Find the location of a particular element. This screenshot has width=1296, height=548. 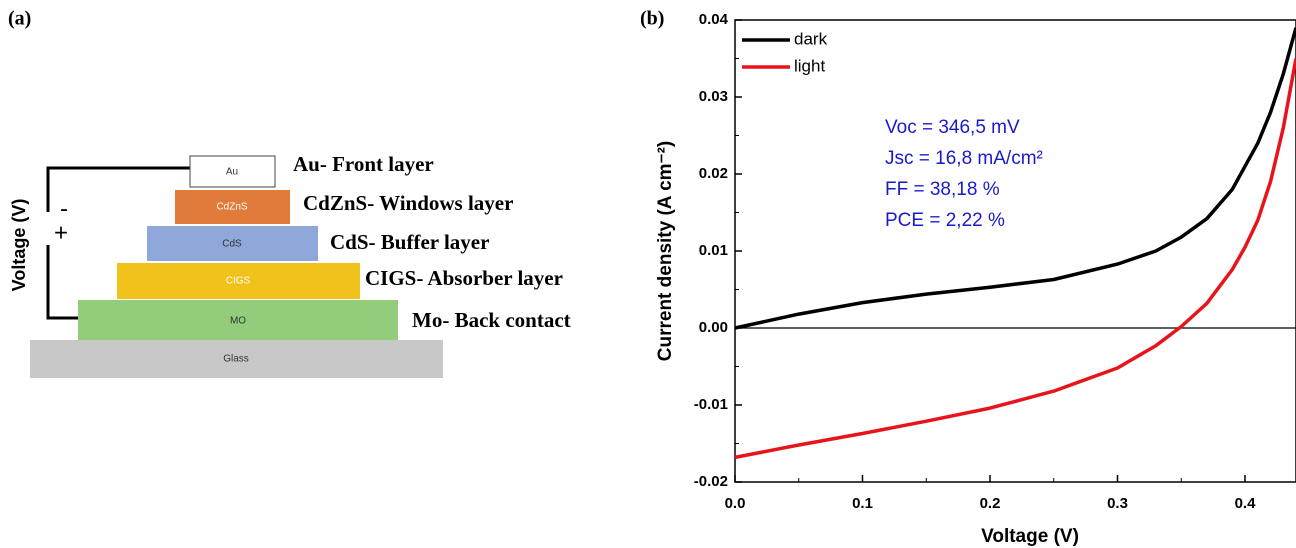

x-axis-label: Voltage (V) is located at coordinates (1030, 536).